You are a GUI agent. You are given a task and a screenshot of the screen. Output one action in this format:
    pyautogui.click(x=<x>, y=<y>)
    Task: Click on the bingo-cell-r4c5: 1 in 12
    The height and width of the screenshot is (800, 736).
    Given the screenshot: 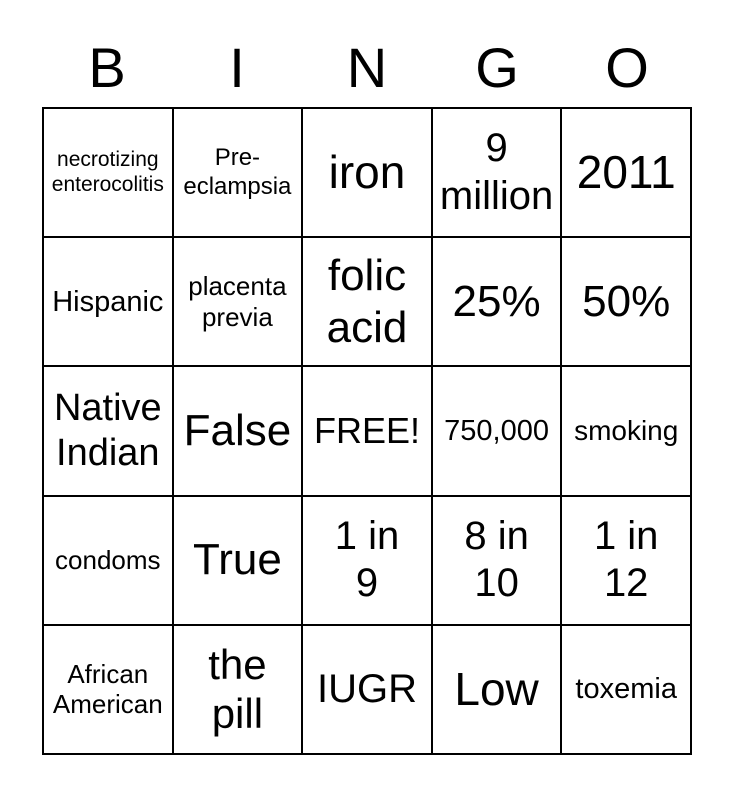 What is the action you would take?
    pyautogui.click(x=626, y=560)
    